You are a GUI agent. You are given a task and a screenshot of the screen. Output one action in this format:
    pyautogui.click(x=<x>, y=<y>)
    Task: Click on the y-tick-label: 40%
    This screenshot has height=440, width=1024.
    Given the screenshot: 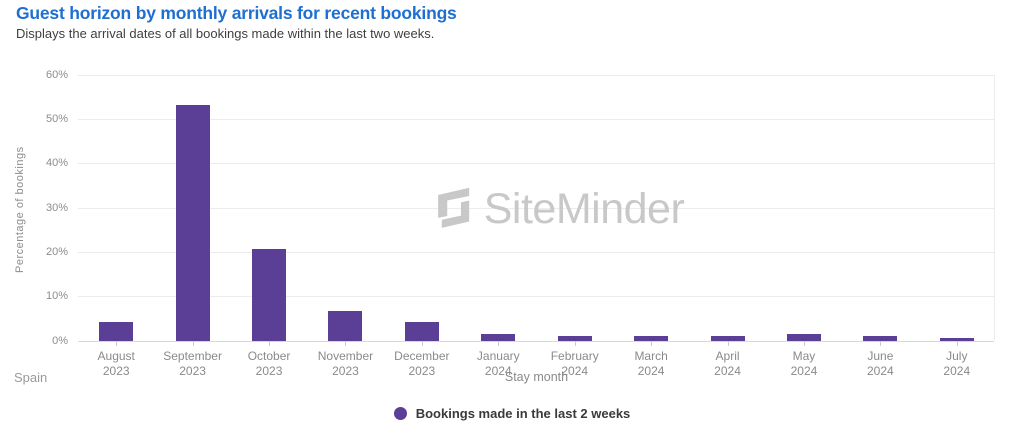 What is the action you would take?
    pyautogui.click(x=56, y=163)
    